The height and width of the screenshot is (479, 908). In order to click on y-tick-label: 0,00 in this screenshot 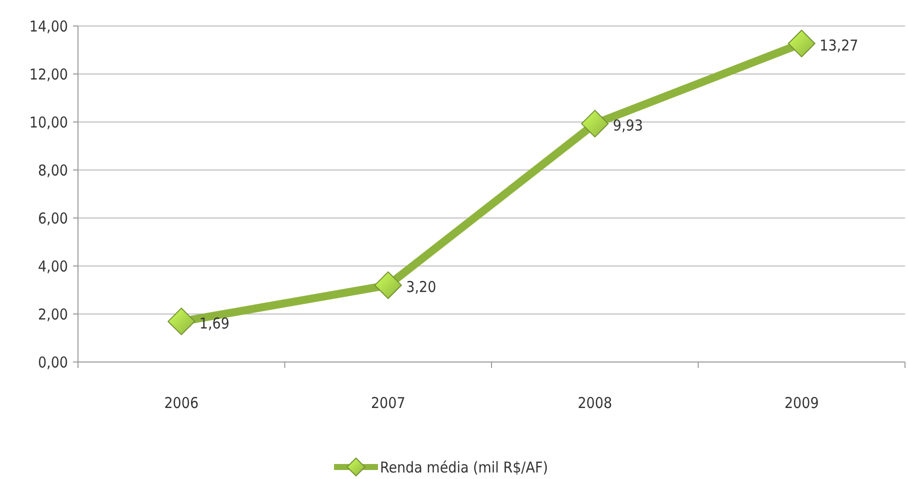, I will do `click(53, 362)`.